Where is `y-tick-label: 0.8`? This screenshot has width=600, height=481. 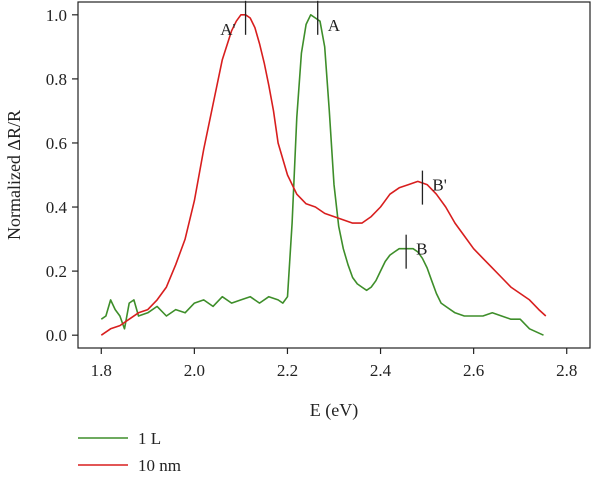 y-tick-label: 0.8 is located at coordinates (56, 79).